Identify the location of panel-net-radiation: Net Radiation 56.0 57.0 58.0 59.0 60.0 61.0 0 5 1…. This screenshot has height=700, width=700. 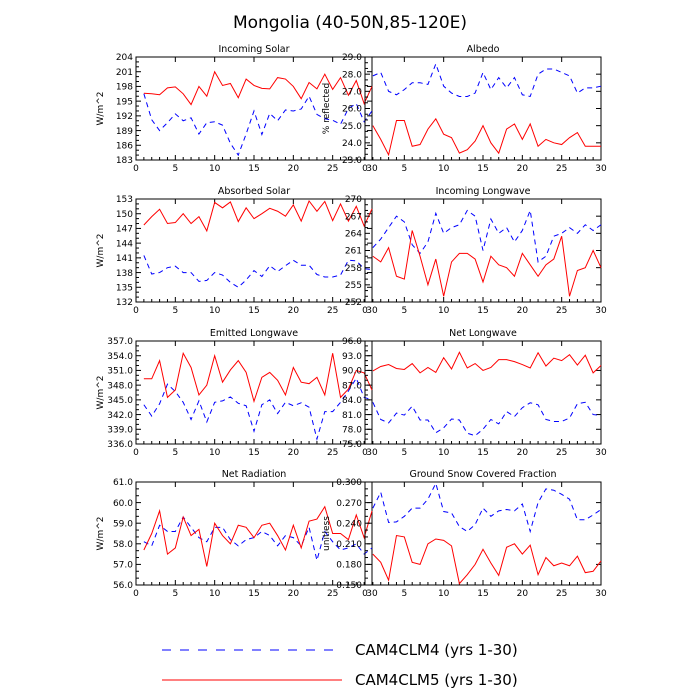
(237, 534).